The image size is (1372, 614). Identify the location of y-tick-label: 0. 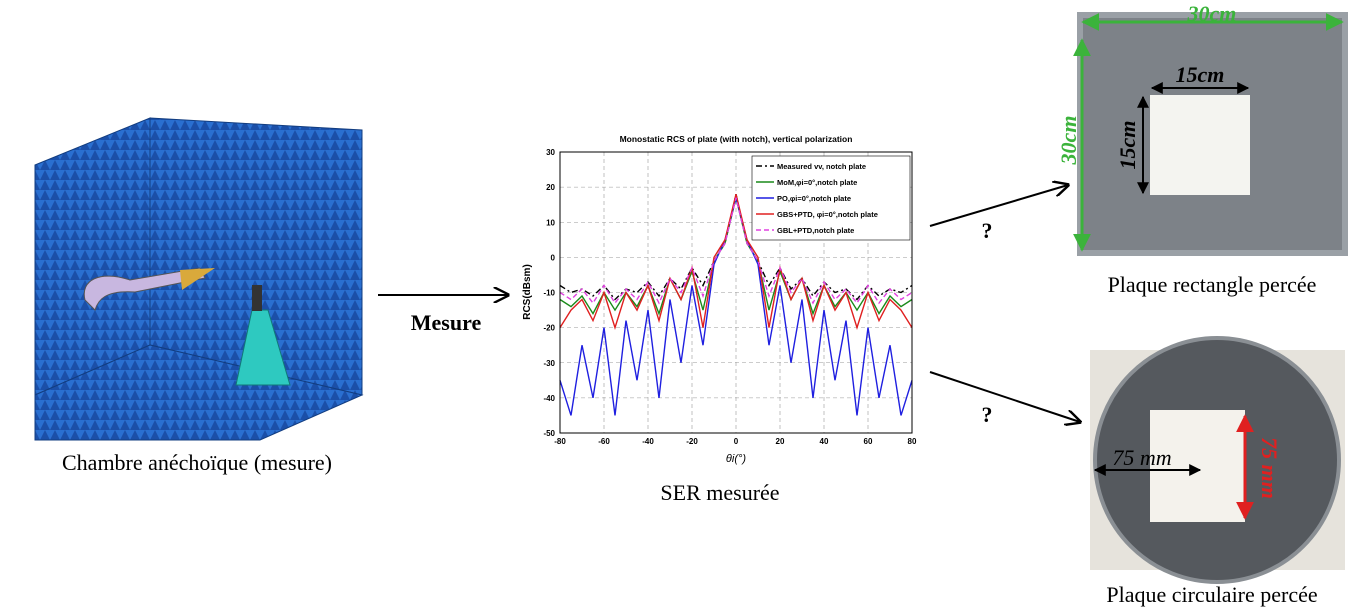
(553, 257).